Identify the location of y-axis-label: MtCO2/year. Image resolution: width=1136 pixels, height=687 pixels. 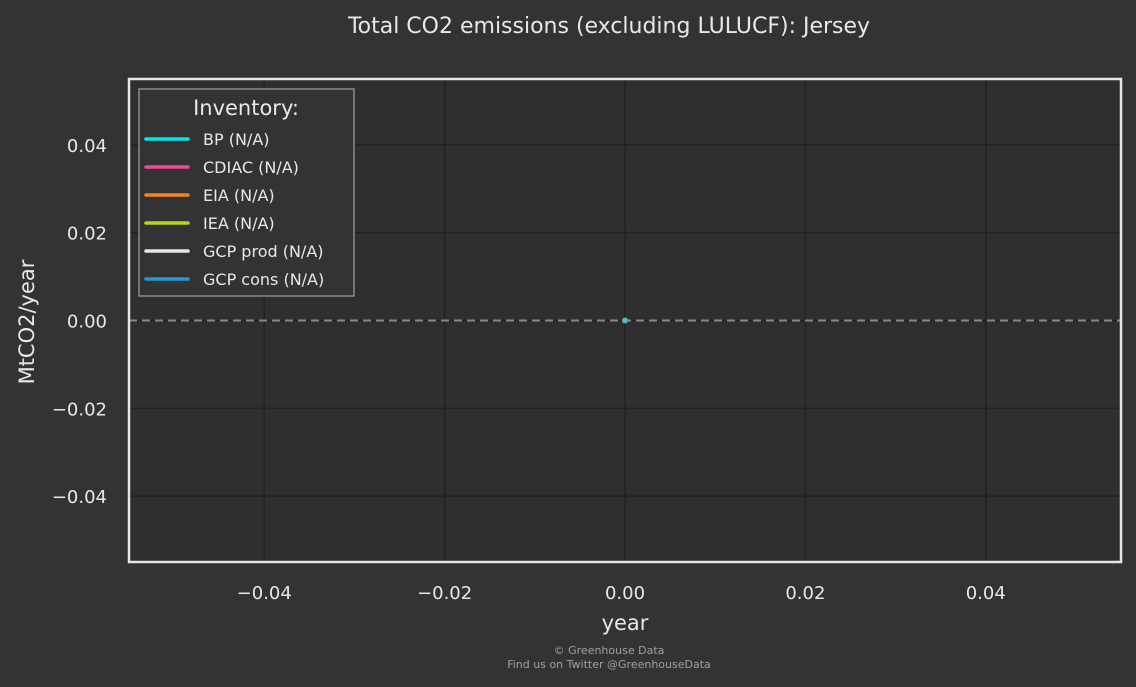
(27, 321).